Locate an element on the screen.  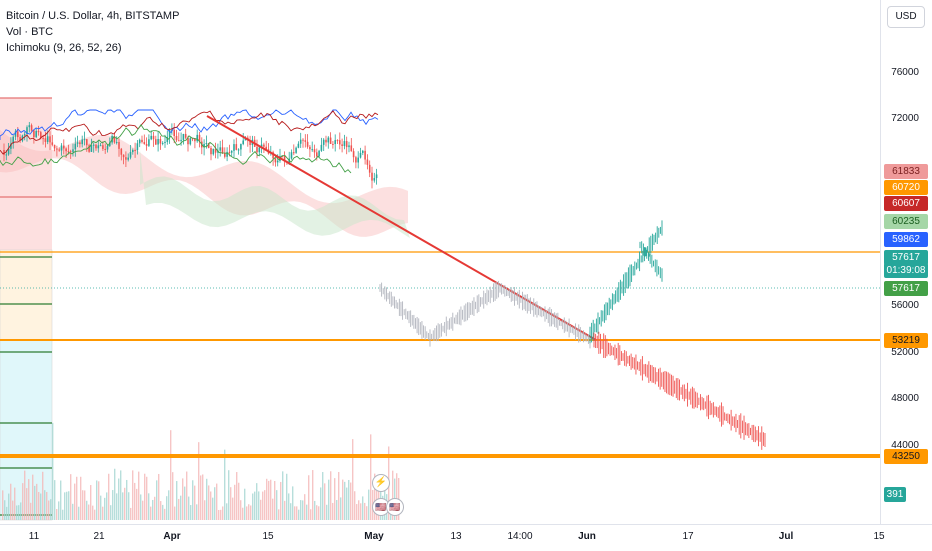
price-tag-label: 59862 is located at coordinates (906, 239).